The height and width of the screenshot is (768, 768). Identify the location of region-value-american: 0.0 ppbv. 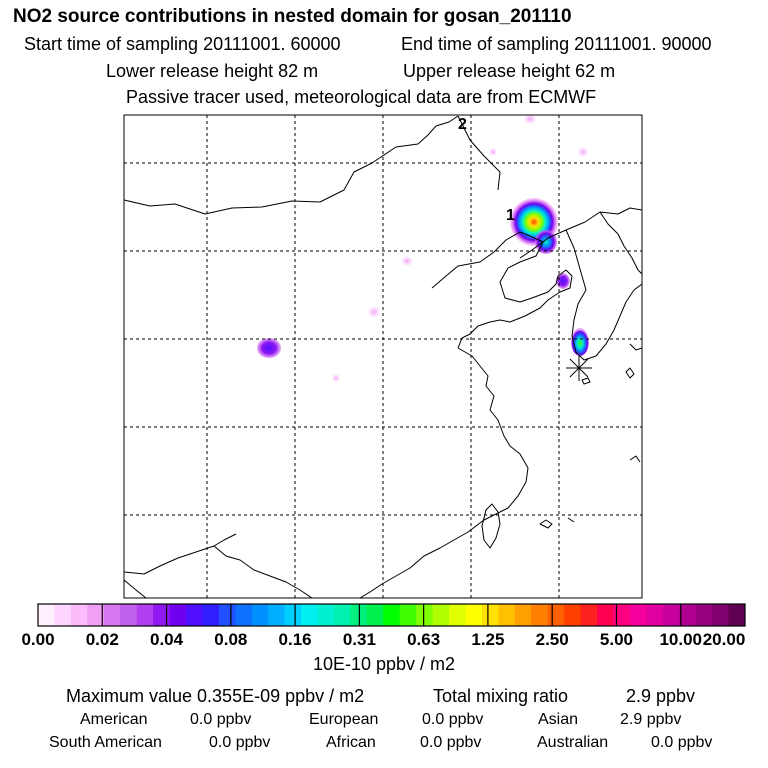
(221, 719).